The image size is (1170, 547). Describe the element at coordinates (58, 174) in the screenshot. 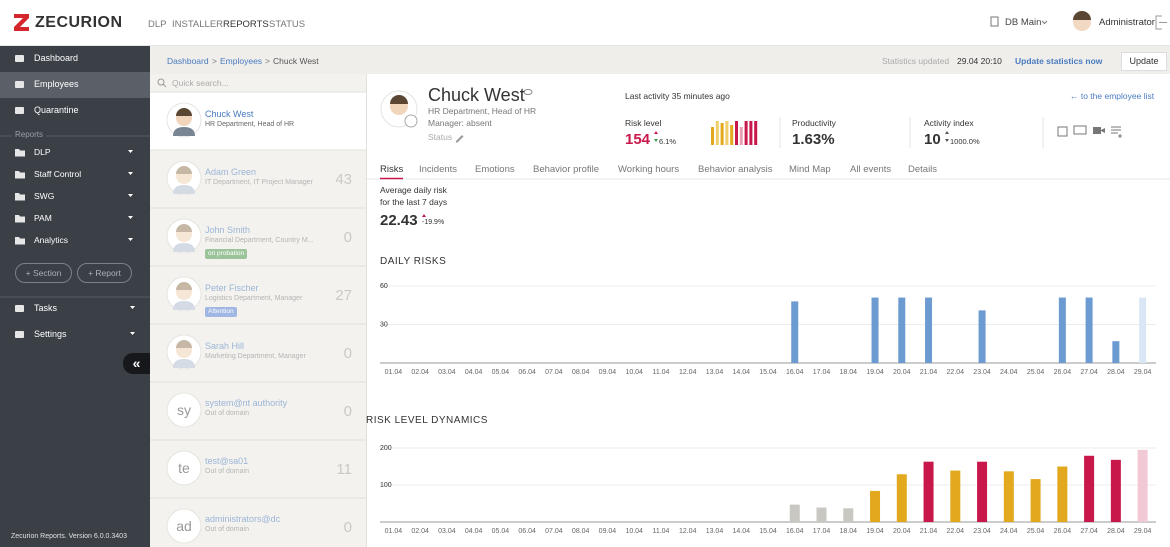

I see `menu-item: Staff Control` at that location.